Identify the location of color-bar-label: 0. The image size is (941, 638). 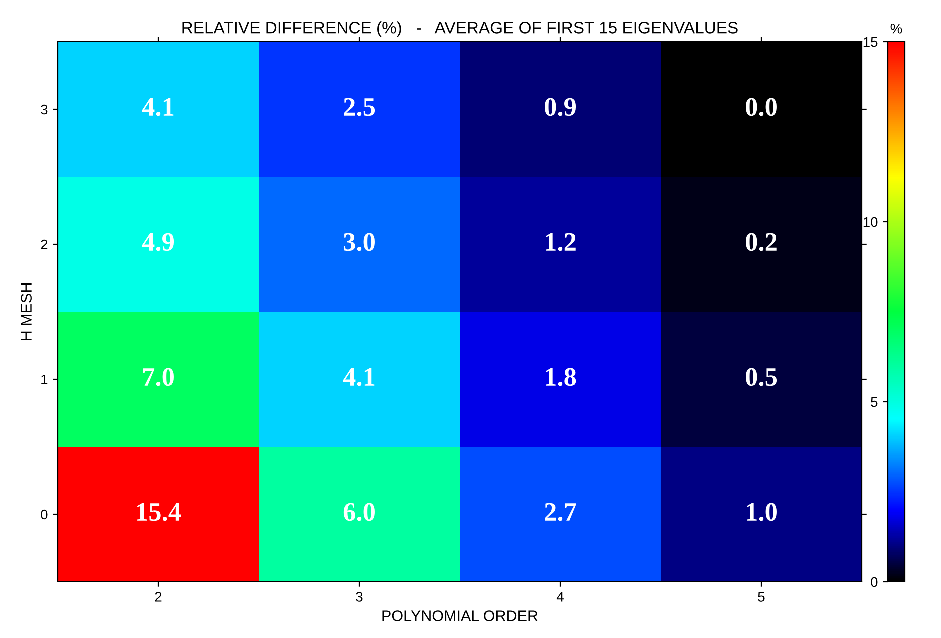
(874, 582).